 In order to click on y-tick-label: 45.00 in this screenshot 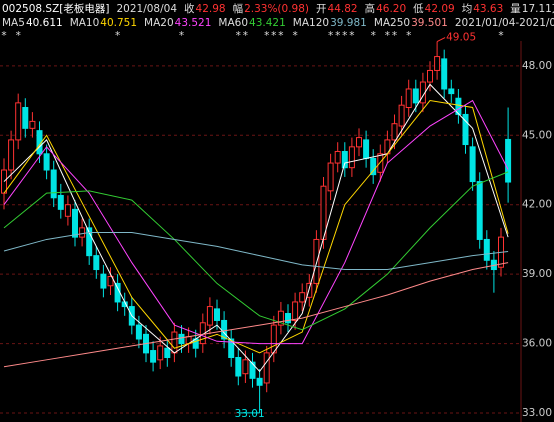, I will do `click(537, 135)`.